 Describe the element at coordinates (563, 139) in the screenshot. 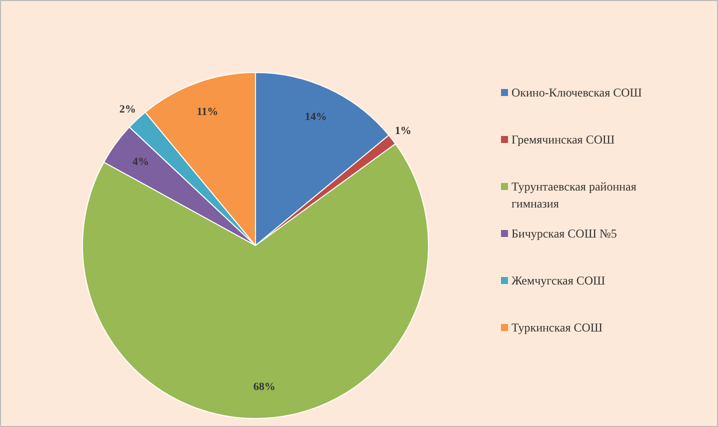

I see `legend-label: Гремячинская СОШ` at that location.